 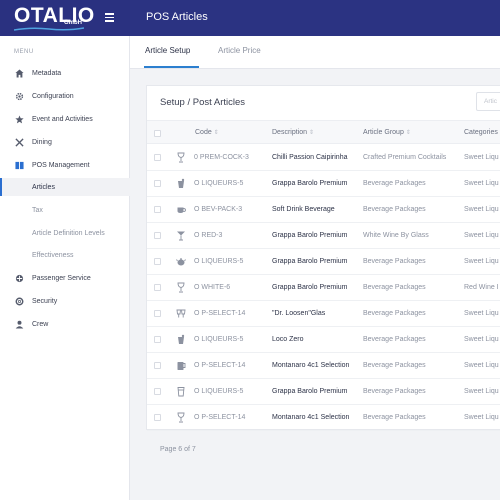 What do you see at coordinates (181, 210) in the screenshot?
I see `coffee-cup-icon` at bounding box center [181, 210].